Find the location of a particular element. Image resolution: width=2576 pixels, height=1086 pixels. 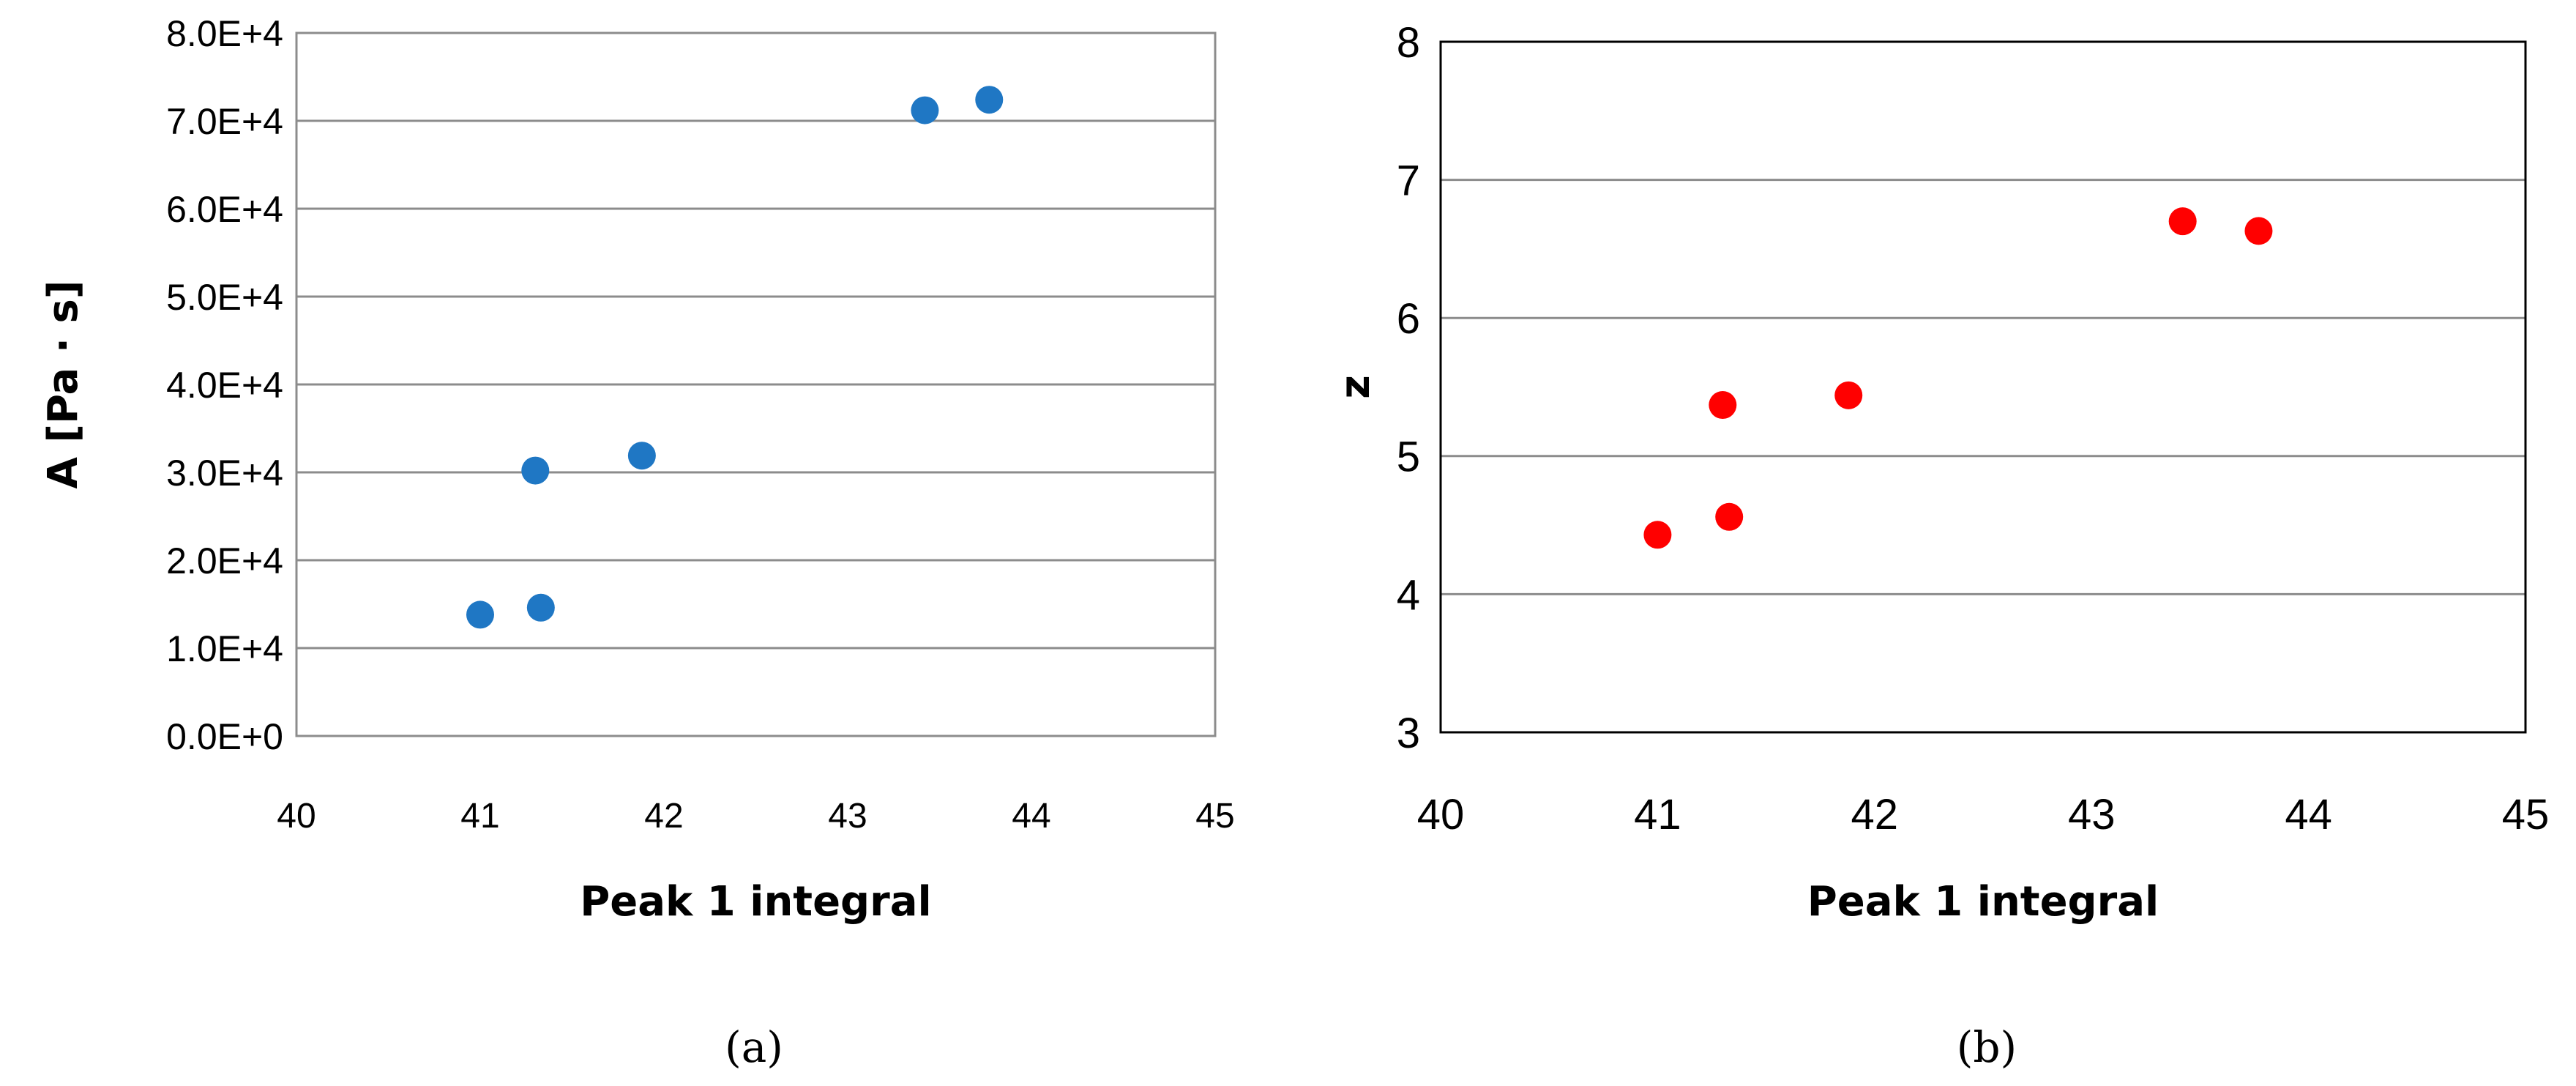

chart-b-x-tick-label: 43 is located at coordinates (2092, 814).